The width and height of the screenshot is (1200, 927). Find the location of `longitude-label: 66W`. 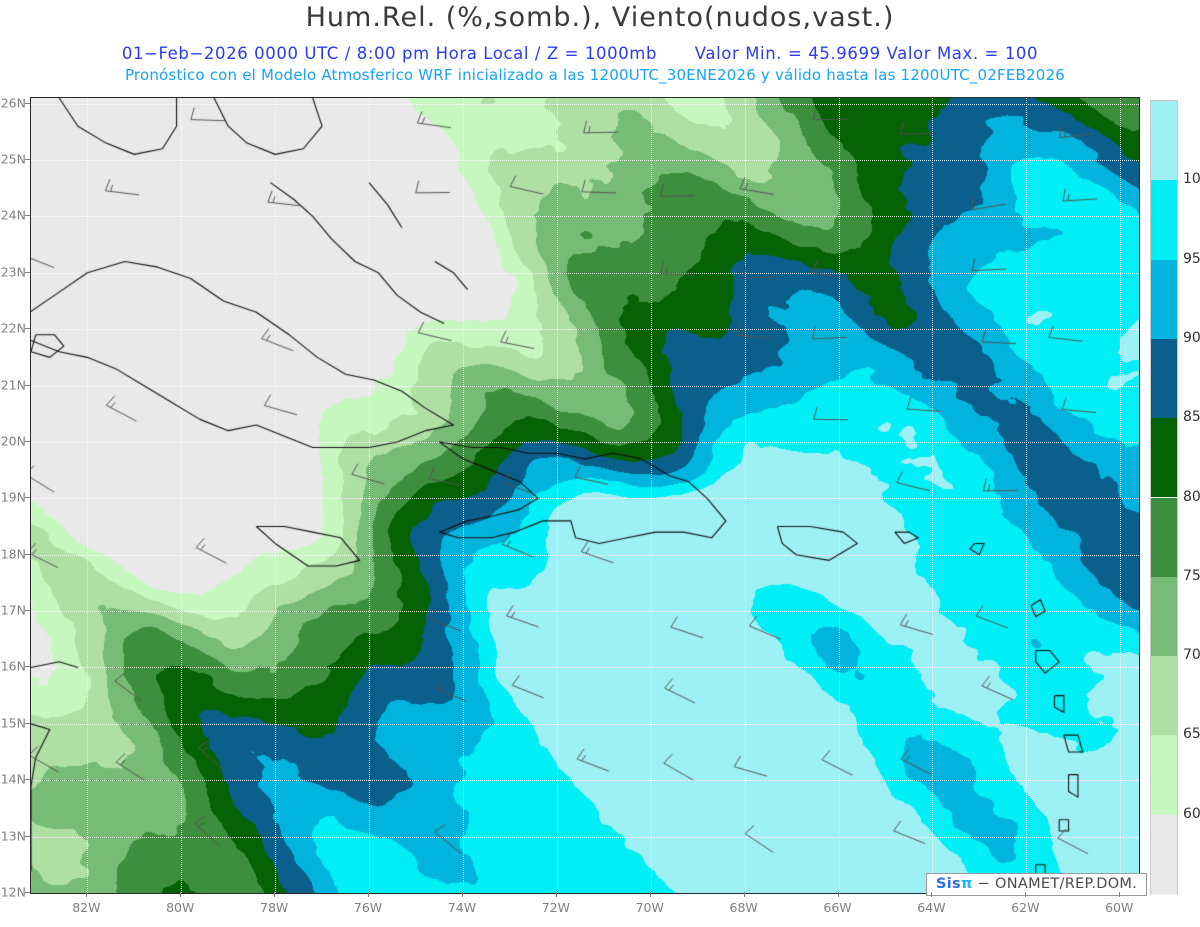

longitude-label: 66W is located at coordinates (837, 907).